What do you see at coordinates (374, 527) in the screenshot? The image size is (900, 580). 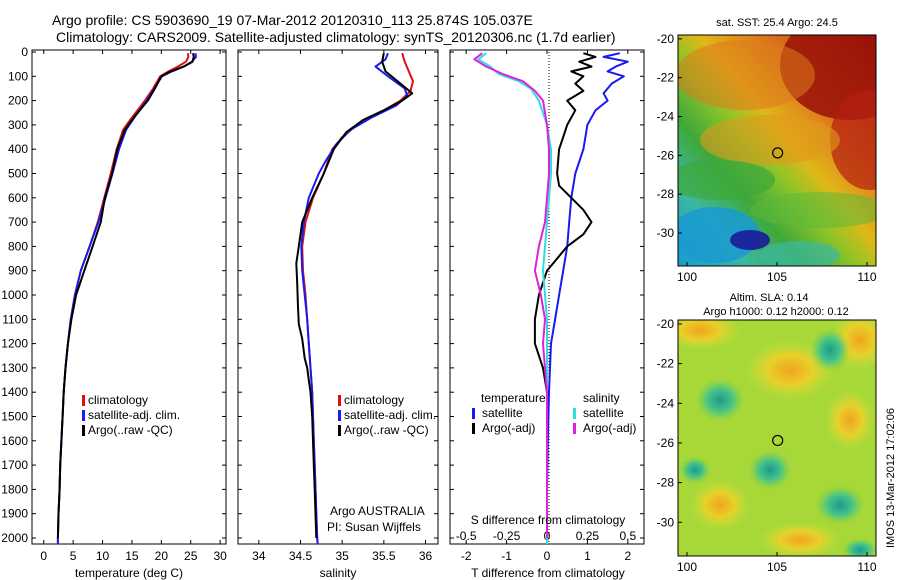 I see `salinity-annotation-2: PI: Susan Wijffels` at bounding box center [374, 527].